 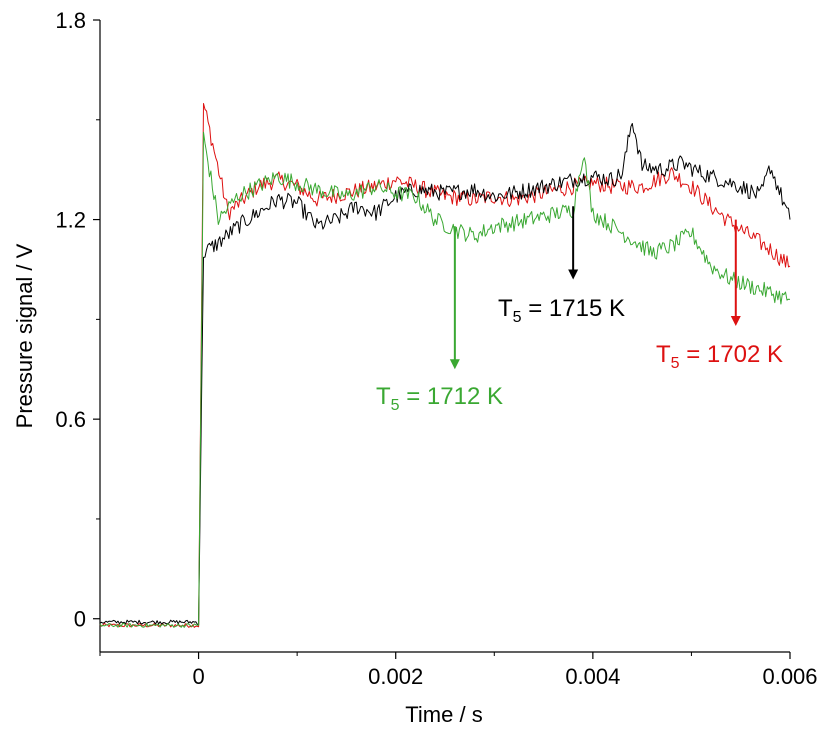 I want to click on annotation-label: T5 = 1702 K, so click(x=719, y=356).